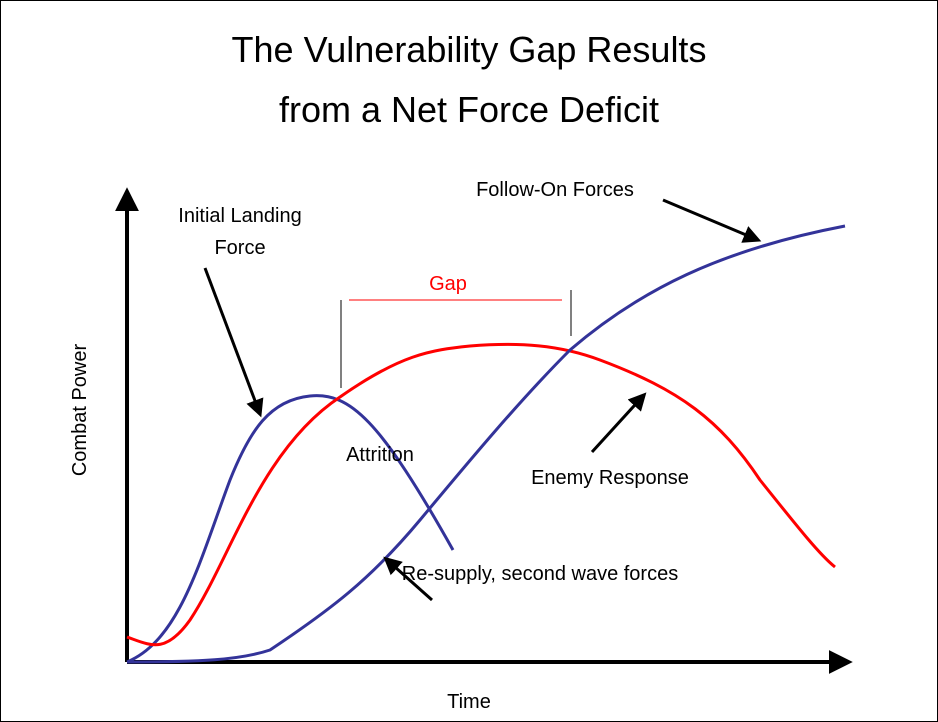 The height and width of the screenshot is (722, 938). I want to click on label: Follow-On Forces, so click(555, 190).